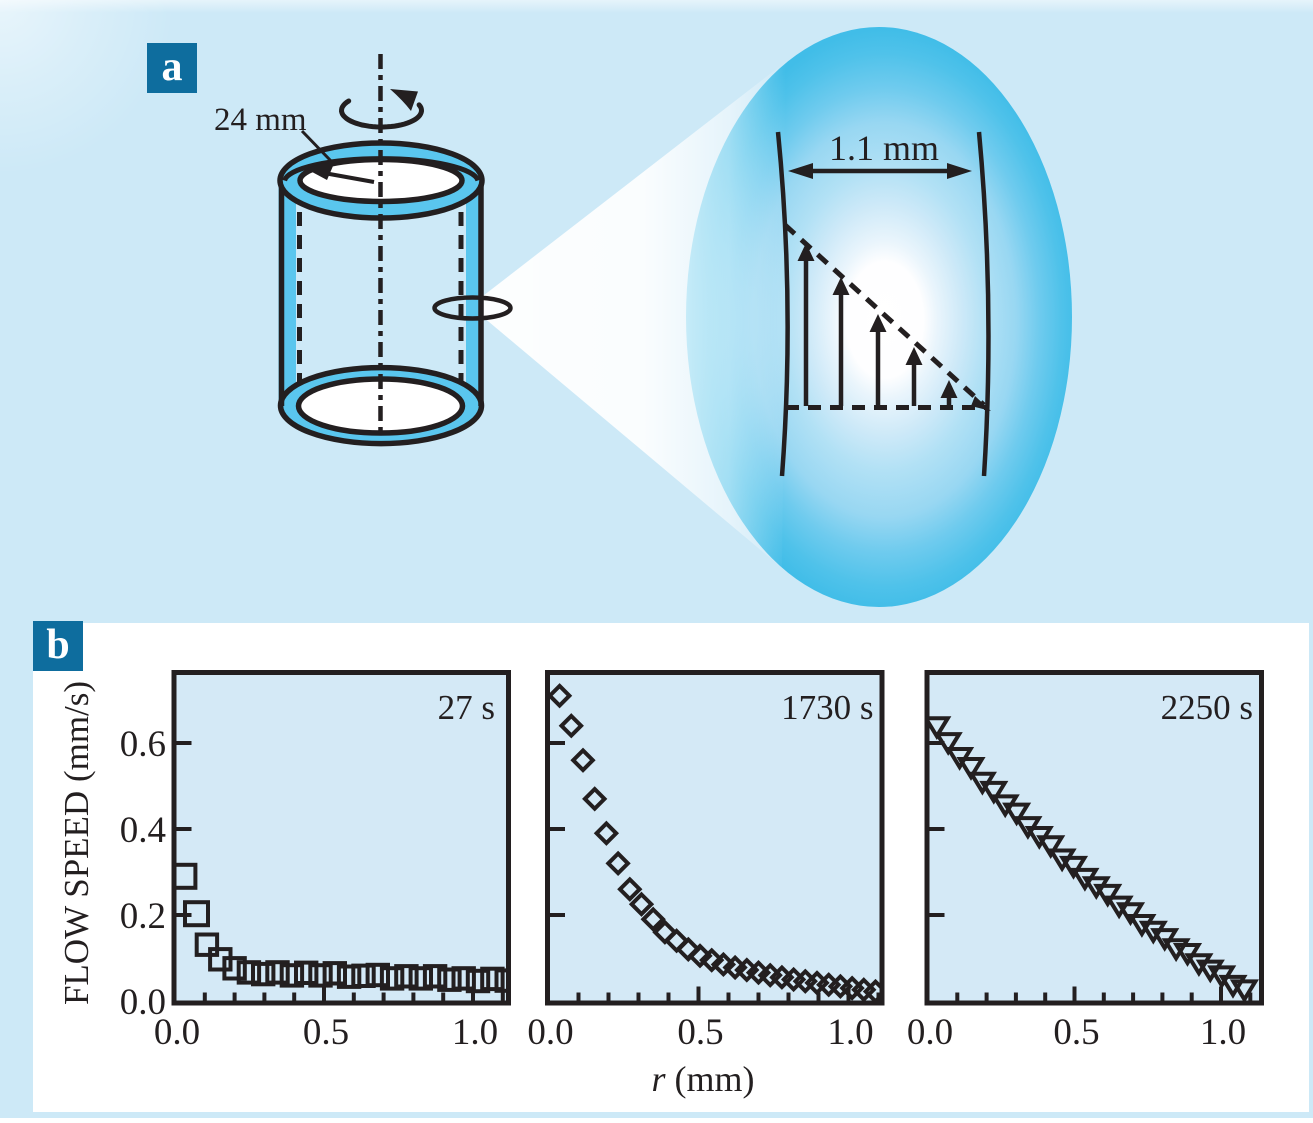 Image resolution: width=1313 pixels, height=1123 pixels. What do you see at coordinates (827, 707) in the screenshot?
I see `svg-text: 1730 s` at bounding box center [827, 707].